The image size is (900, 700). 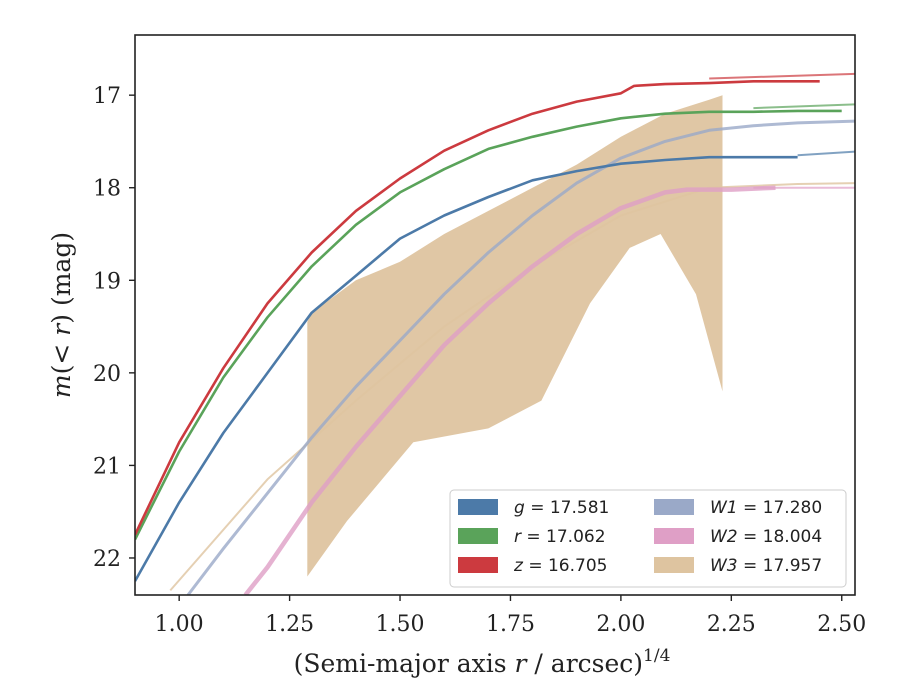 I want to click on y-axis: 17 18 19 20 21 22, so click(x=114, y=328).